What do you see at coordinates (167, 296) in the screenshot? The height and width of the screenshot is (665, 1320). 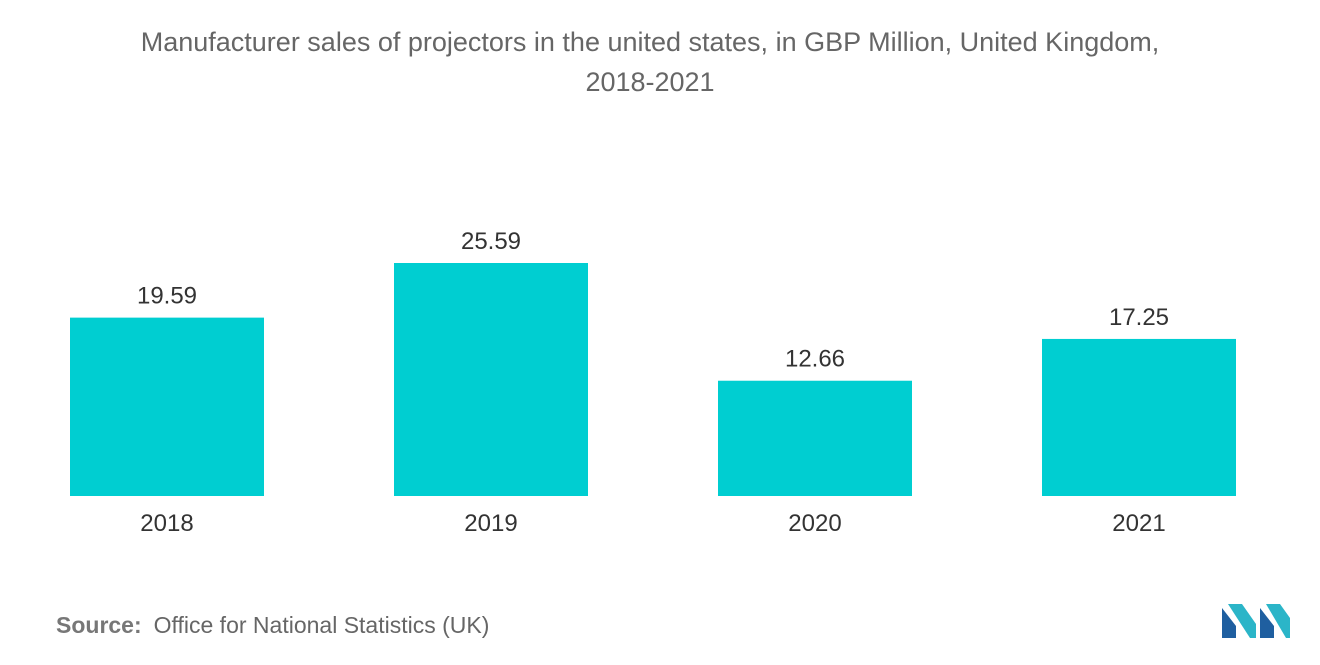 I see `value-label-2018: 19.59` at bounding box center [167, 296].